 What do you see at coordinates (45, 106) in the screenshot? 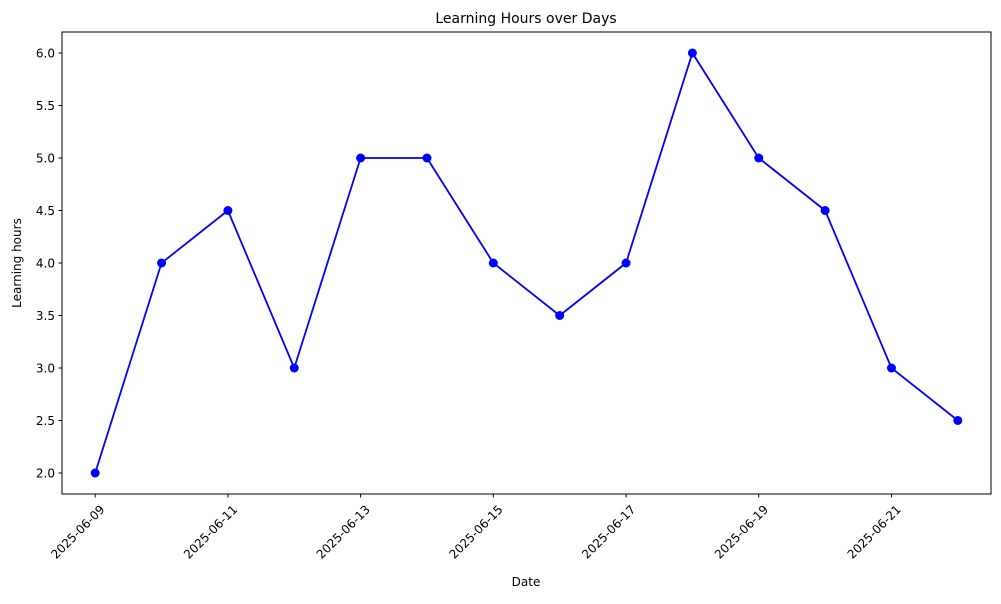
I see `y-tick-label: 5.5` at bounding box center [45, 106].